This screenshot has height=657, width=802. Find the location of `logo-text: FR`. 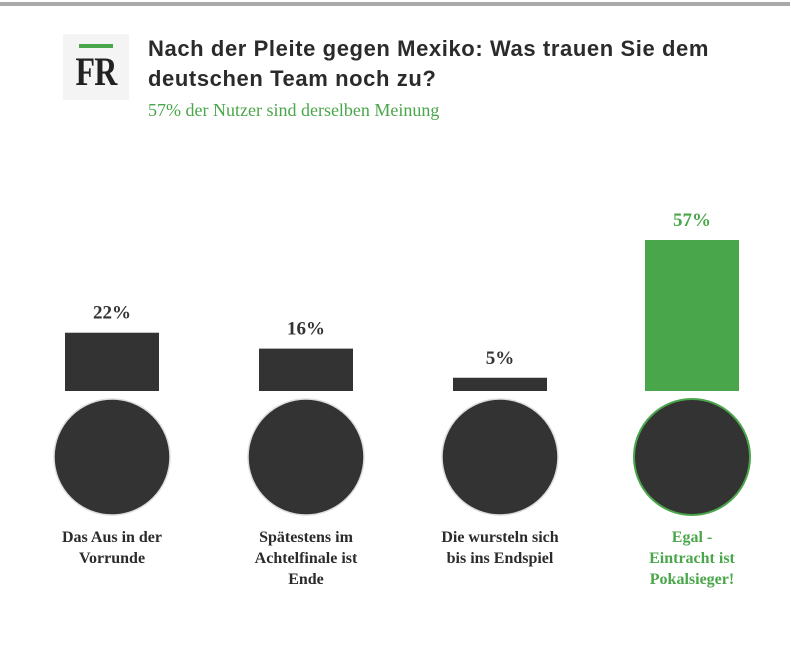

logo-text: FR is located at coordinates (96, 71).